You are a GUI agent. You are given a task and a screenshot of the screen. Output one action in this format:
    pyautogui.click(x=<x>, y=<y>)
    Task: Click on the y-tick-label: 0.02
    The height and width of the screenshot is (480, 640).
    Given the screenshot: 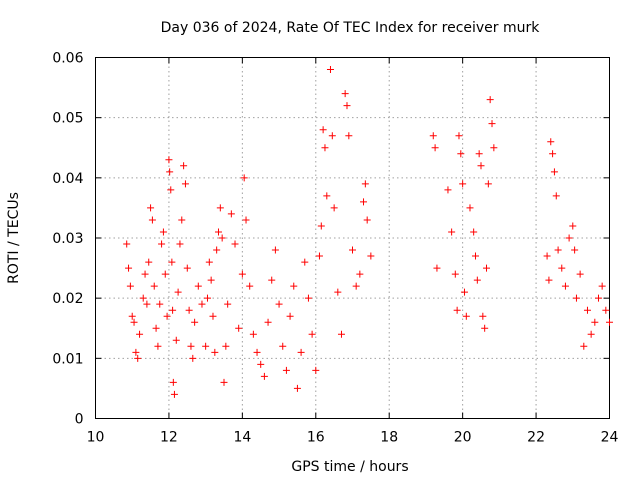 What is the action you would take?
    pyautogui.click(x=67, y=299)
    